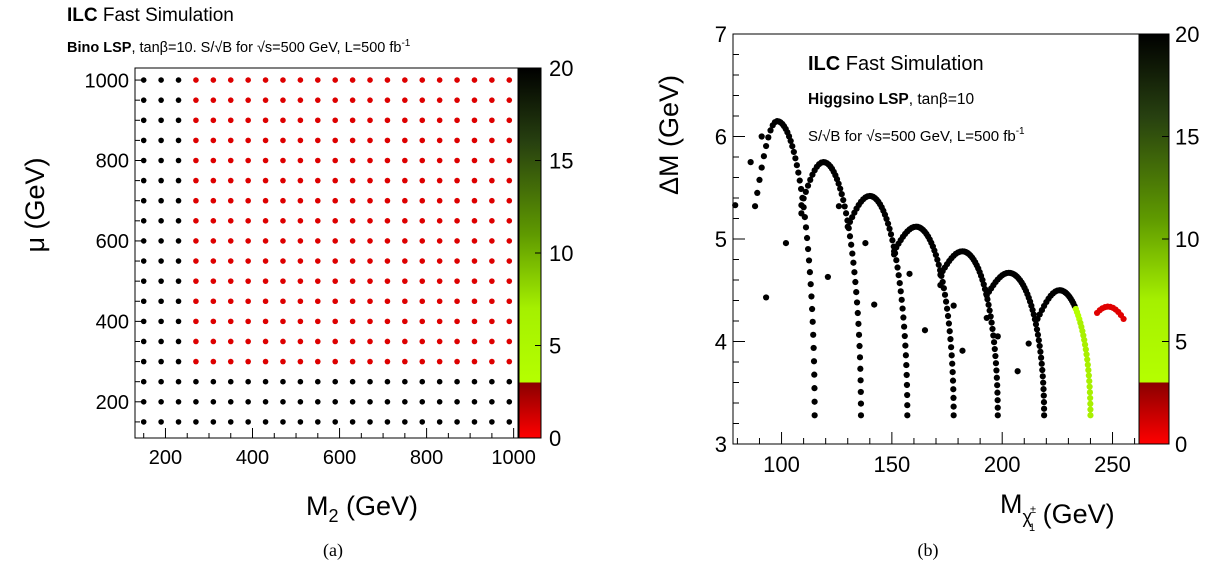  I want to click on panel-b-xtick-label: 150, so click(892, 464).